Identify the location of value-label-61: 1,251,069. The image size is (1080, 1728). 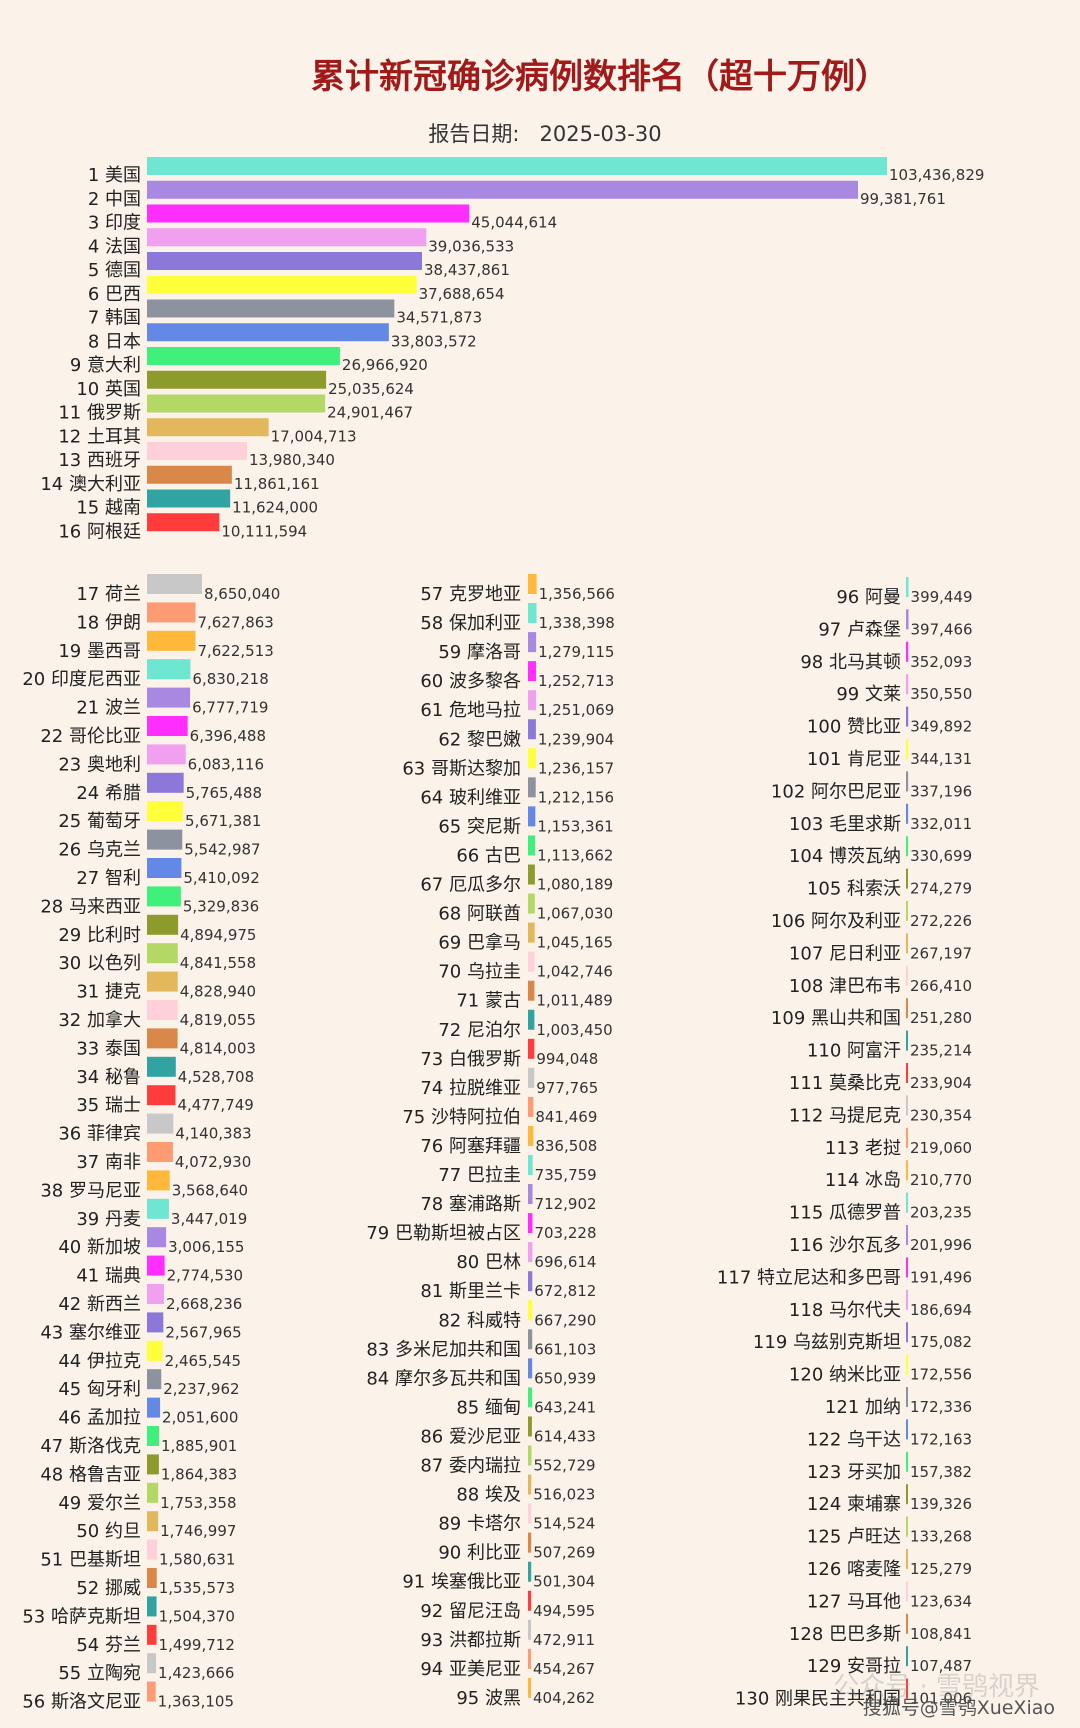
(576, 710).